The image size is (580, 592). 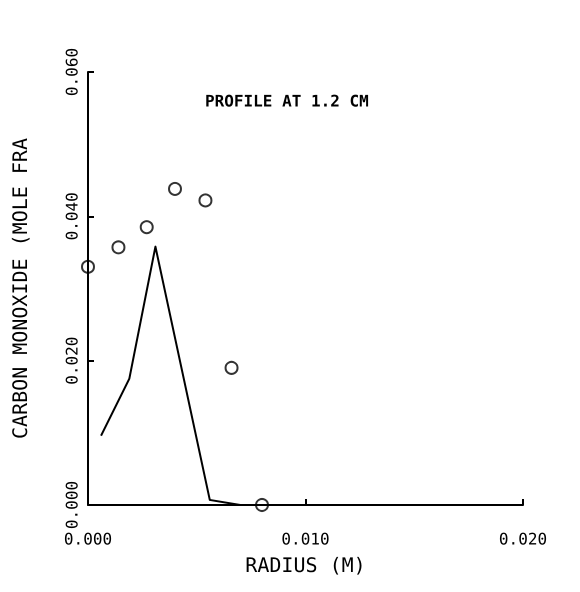 What do you see at coordinates (287, 101) in the screenshot?
I see `text: PROFILE AT 1.2 CM` at bounding box center [287, 101].